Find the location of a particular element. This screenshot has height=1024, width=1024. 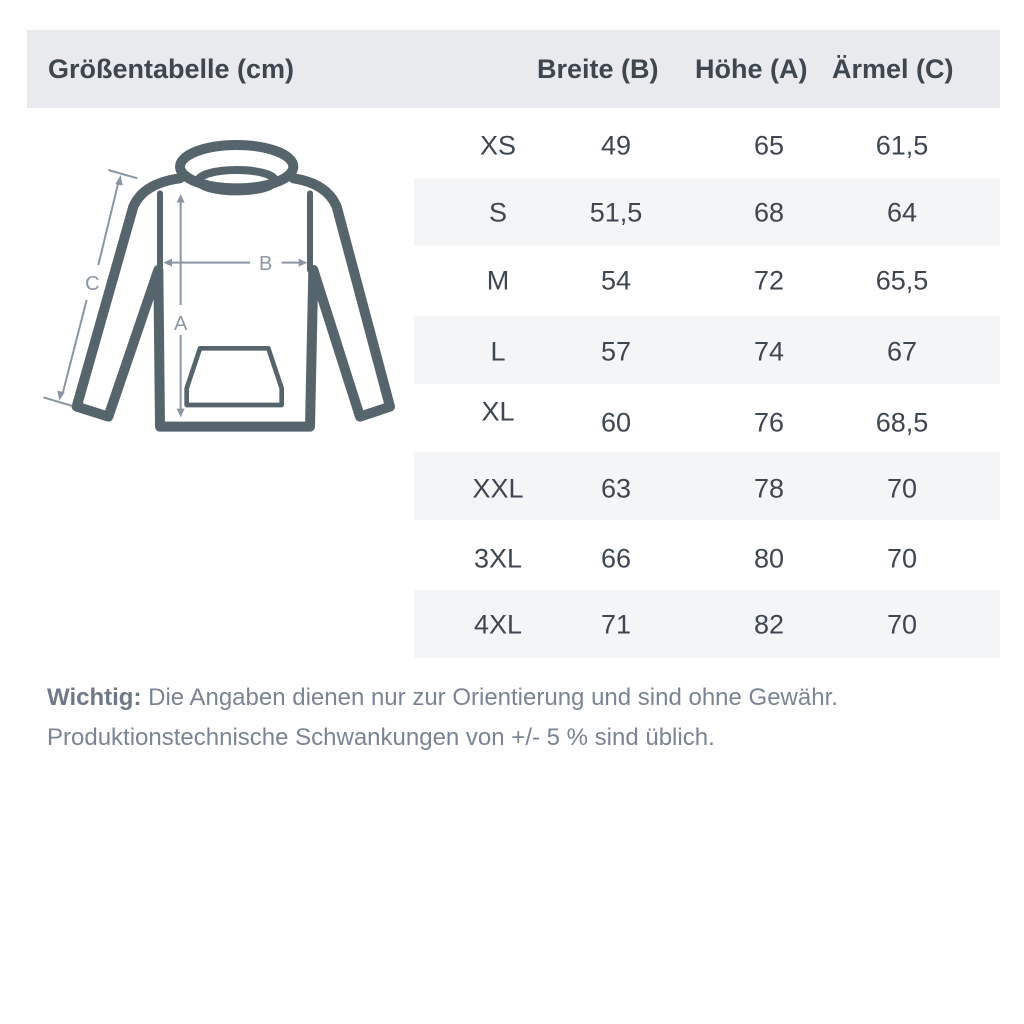

cell-hoehe: 82 is located at coordinates (769, 624).